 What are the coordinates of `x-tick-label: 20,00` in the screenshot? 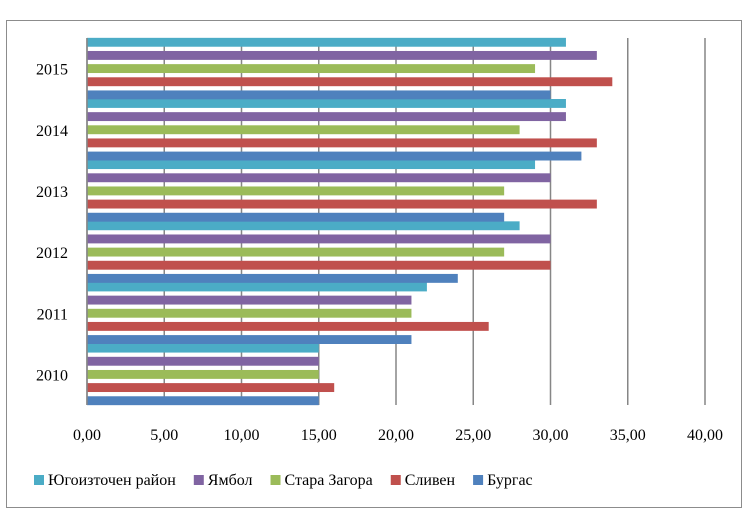 It's located at (396, 435).